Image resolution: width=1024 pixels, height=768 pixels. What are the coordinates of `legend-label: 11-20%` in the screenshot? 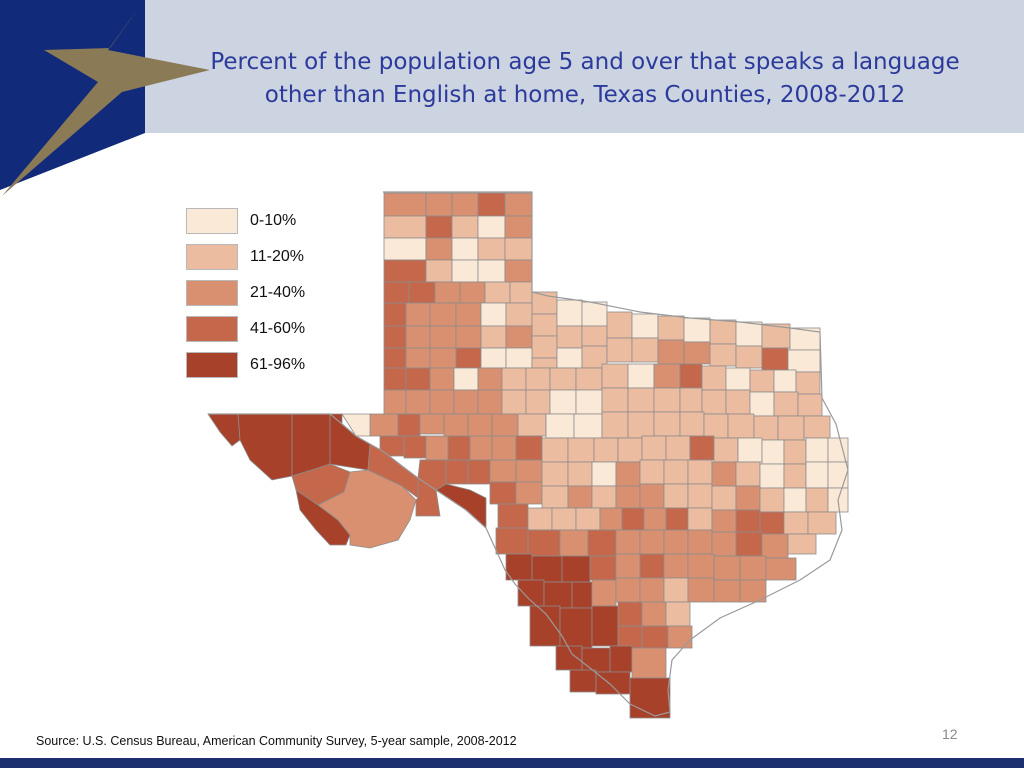 It's located at (277, 256).